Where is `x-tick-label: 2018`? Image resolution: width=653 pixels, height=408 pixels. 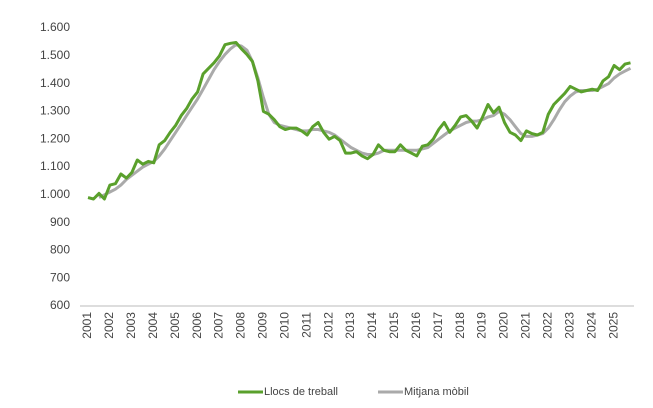 x-tick-label: 2018 is located at coordinates (460, 325).